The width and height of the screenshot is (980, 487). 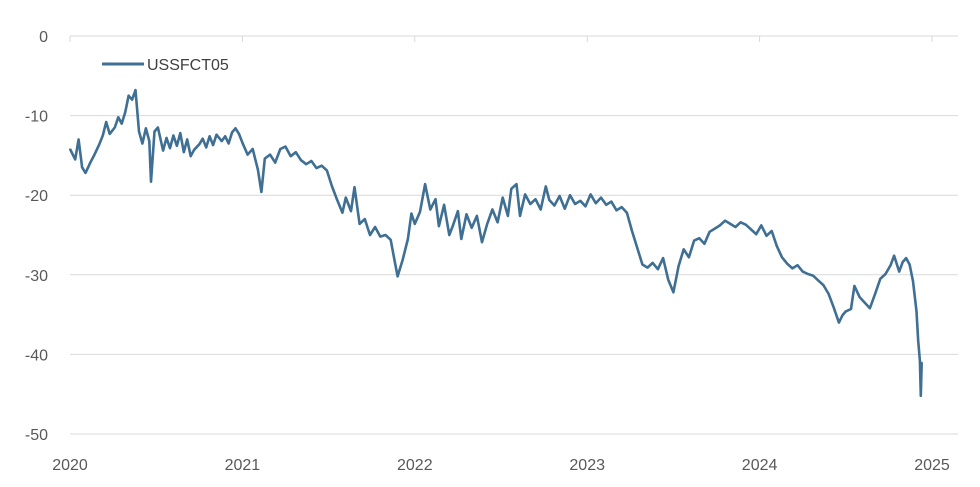 What do you see at coordinates (188, 65) in the screenshot?
I see `legend-label: USSFCT05` at bounding box center [188, 65].